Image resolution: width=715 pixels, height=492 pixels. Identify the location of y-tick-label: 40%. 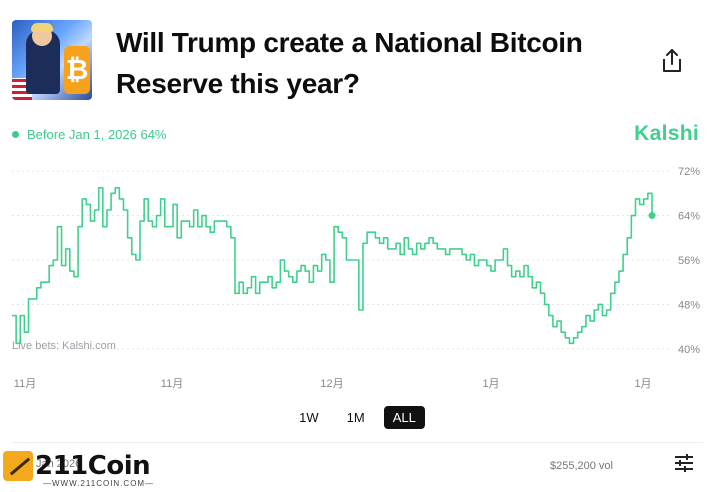
(689, 350).